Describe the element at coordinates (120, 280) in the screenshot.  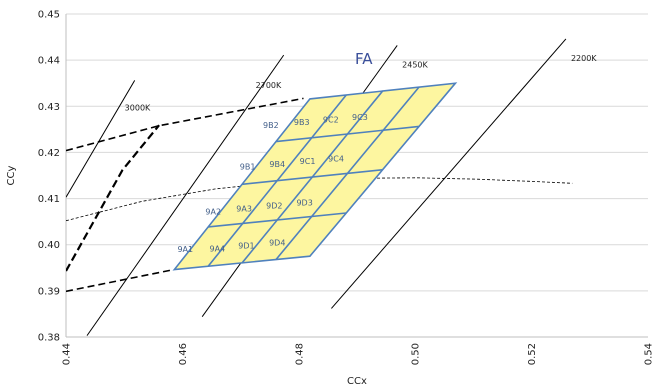
I see `boundary-dashed-line` at that location.